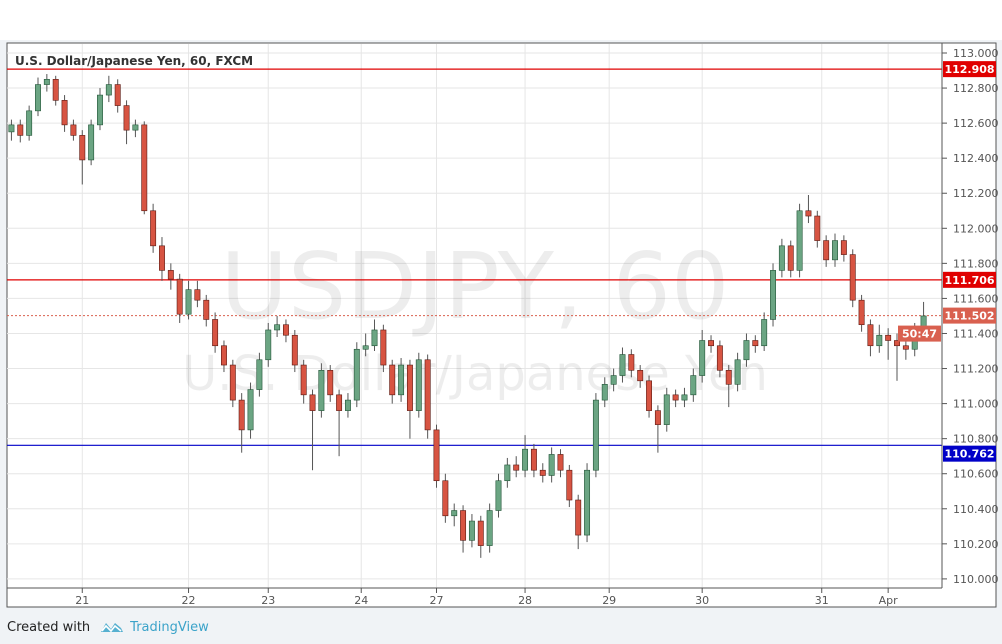  What do you see at coordinates (976, 439) in the screenshot?
I see `price-tick-label: 110.800` at bounding box center [976, 439].